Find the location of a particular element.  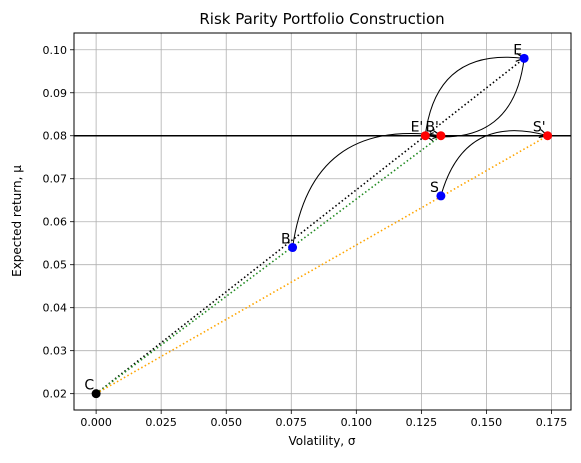

x-tick-label: 0.125 is located at coordinates (422, 422).